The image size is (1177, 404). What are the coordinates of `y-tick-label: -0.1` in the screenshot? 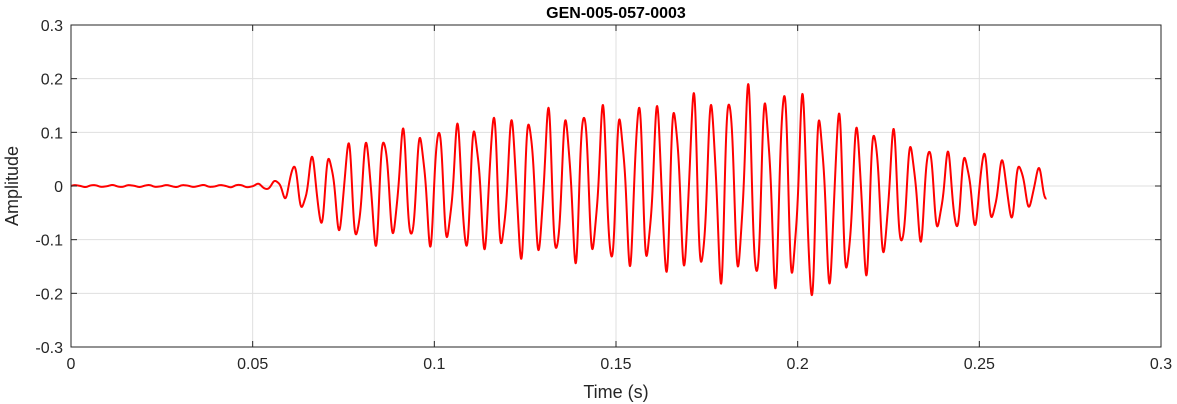 It's located at (49, 241).